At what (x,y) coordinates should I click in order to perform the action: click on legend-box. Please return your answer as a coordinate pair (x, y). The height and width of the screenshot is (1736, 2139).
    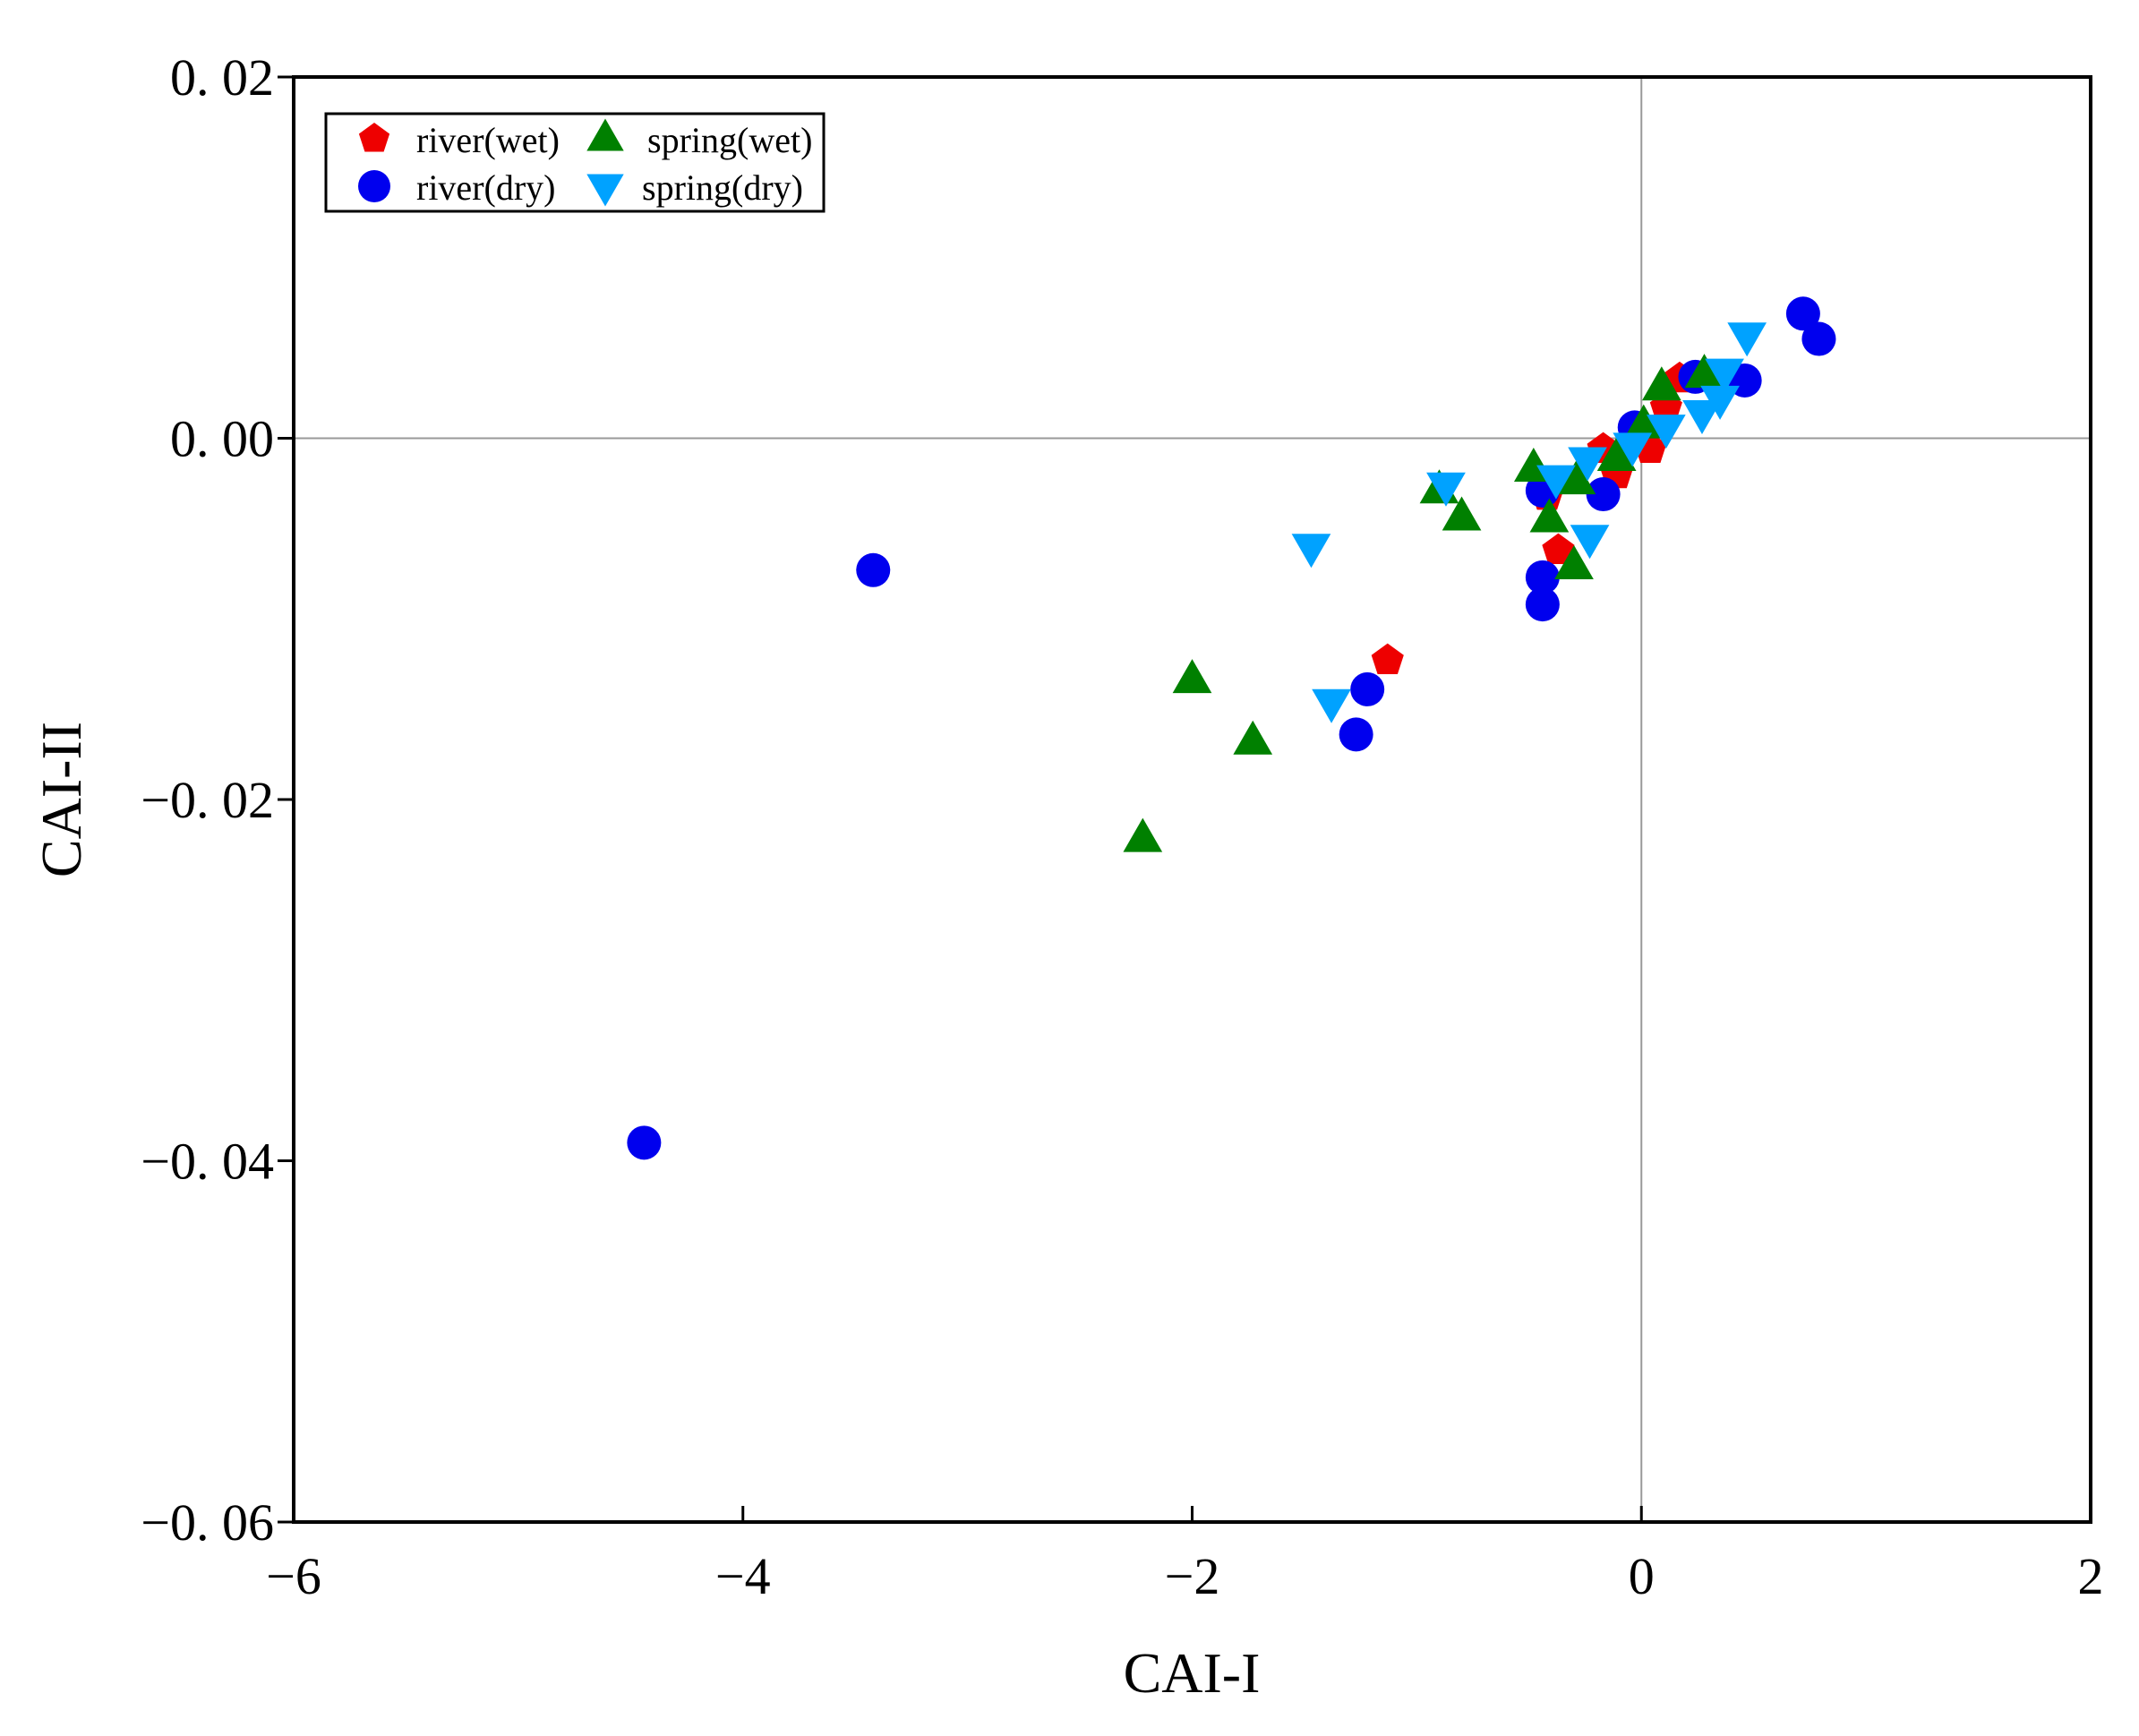
    Looking at the image, I should click on (575, 162).